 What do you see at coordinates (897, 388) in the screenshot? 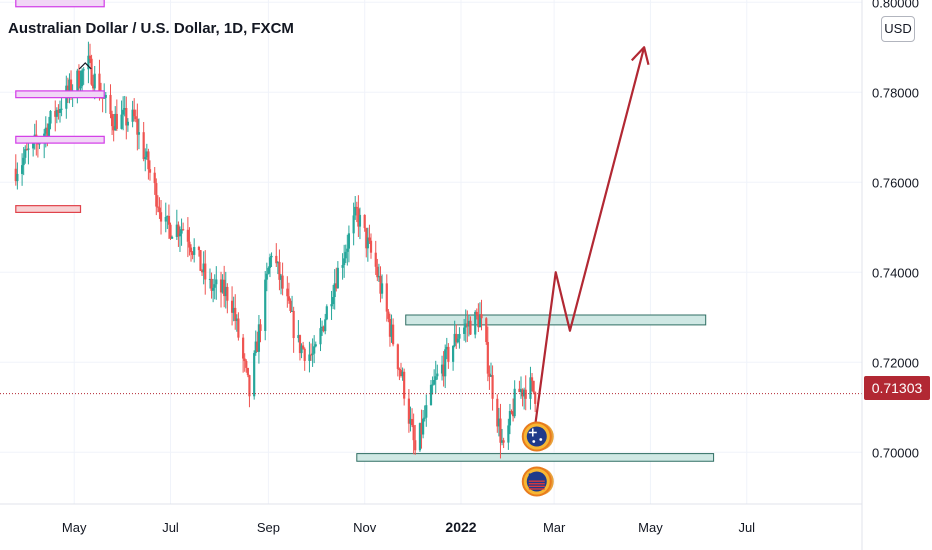
I see `last-price-tag: 0.71303` at bounding box center [897, 388].